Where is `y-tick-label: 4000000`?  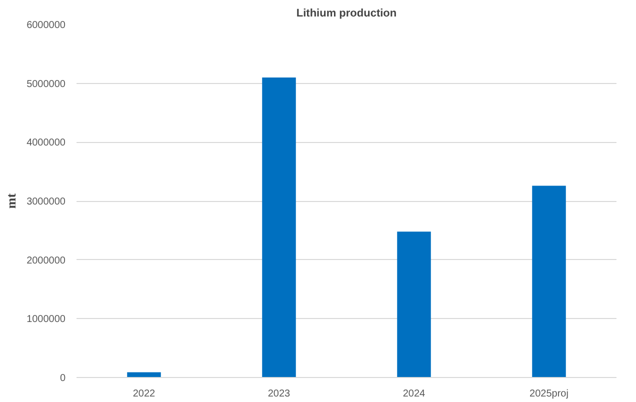
y-tick-label: 4000000 is located at coordinates (46, 143).